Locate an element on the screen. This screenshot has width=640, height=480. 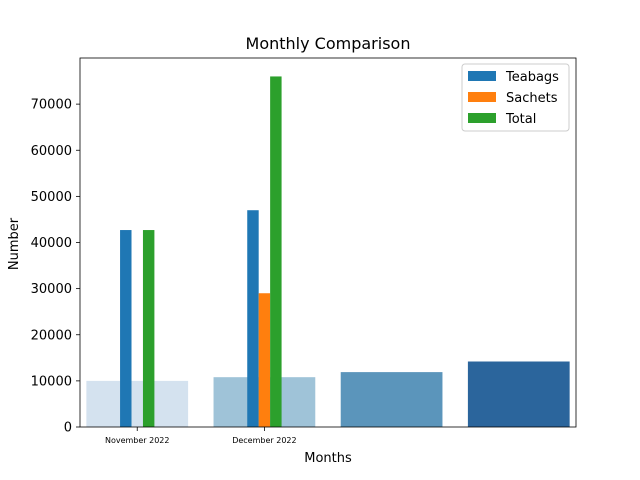
y-tick-label: 0 is located at coordinates (68, 428).